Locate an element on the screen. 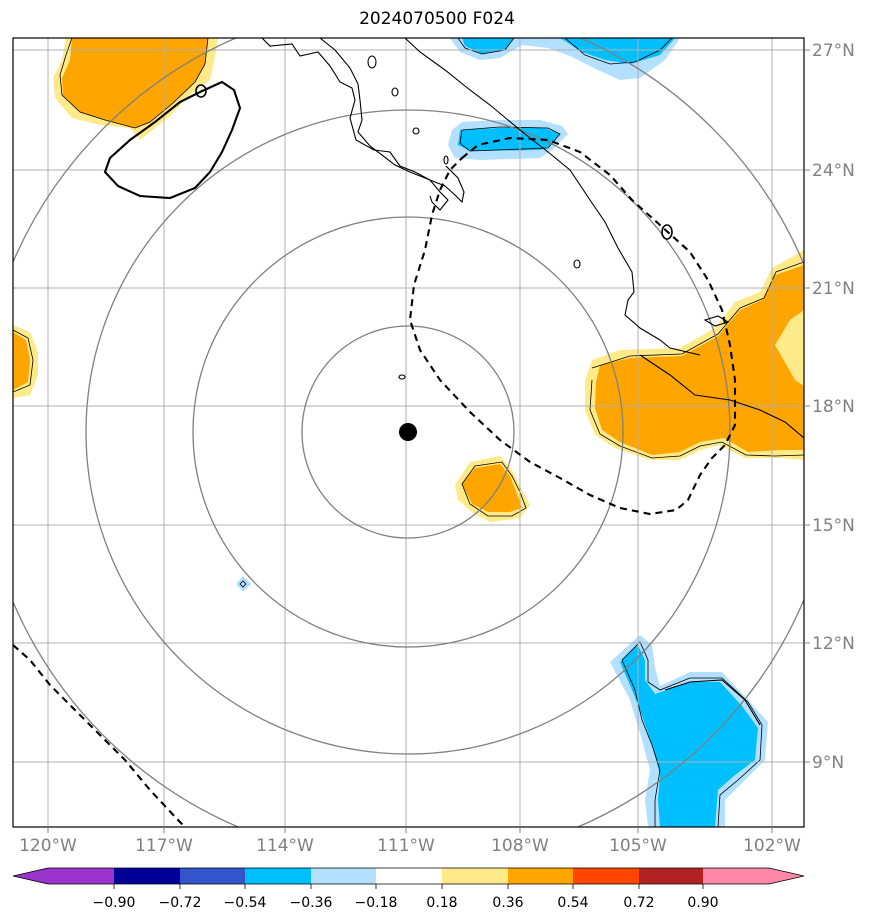  solid-contour-small-ellipse is located at coordinates (201, 91).